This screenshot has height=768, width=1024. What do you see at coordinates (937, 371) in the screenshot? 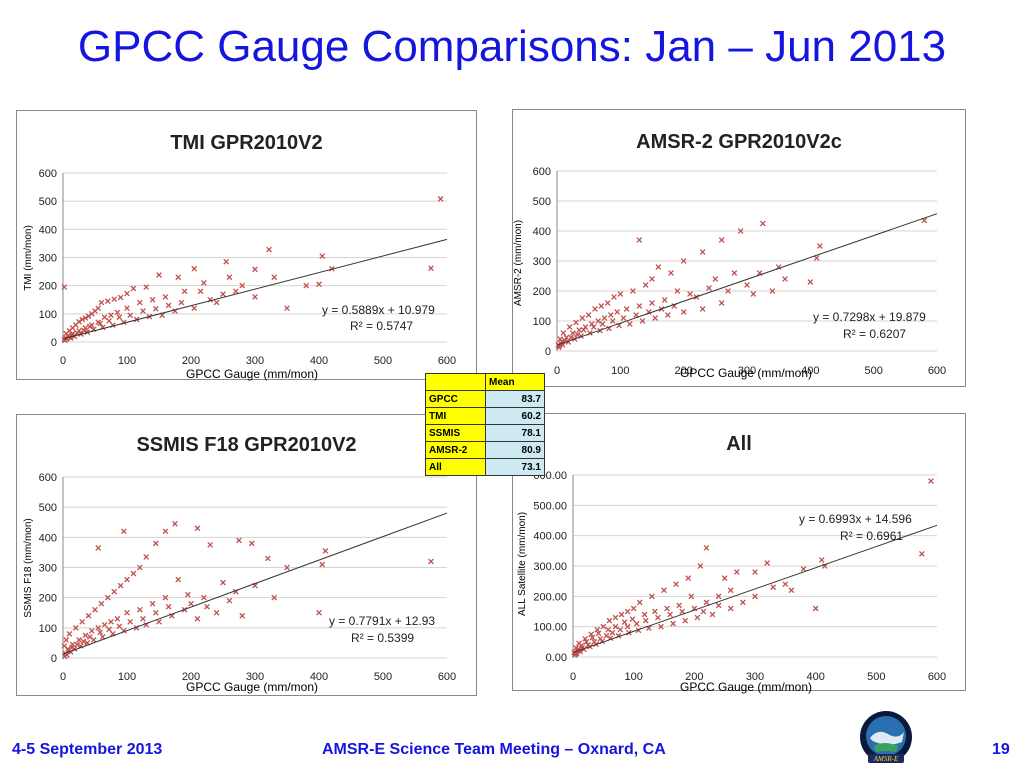
I see `x-tick-label: 600` at bounding box center [937, 371].